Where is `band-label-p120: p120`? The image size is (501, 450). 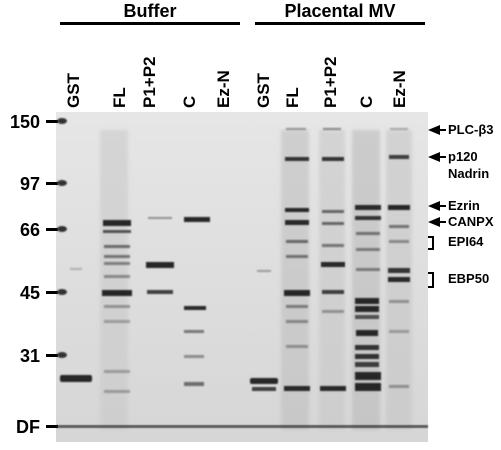
band-label-p120: p120 is located at coordinates (463, 156).